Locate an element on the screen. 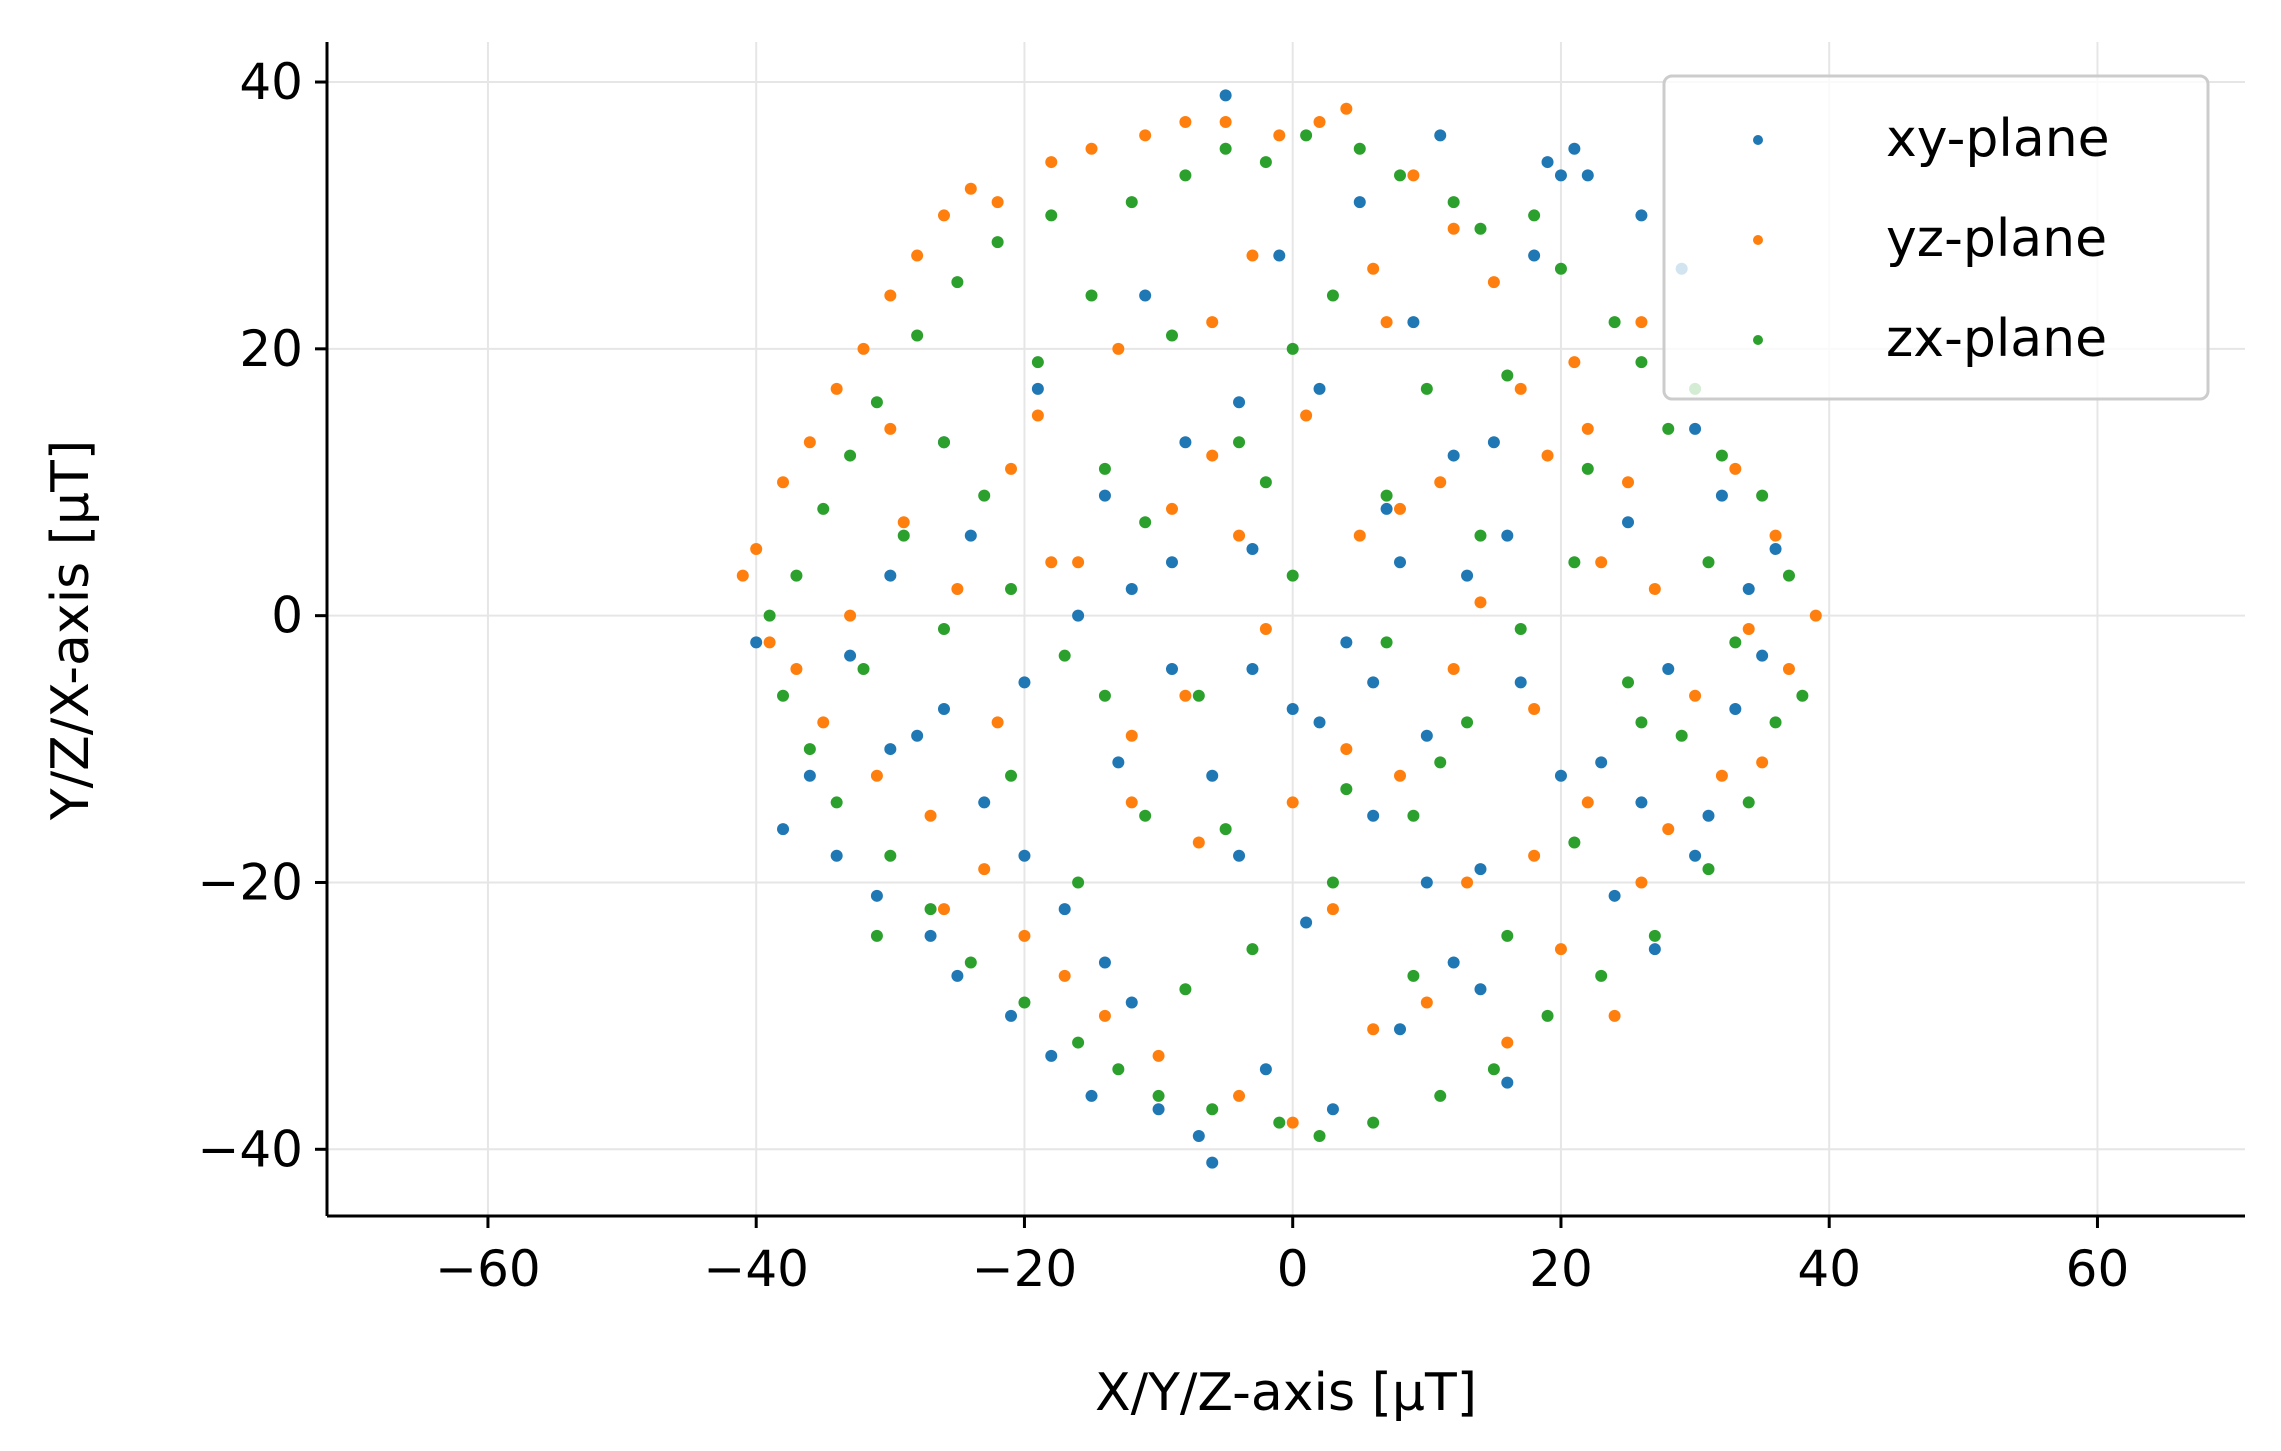 The width and height of the screenshot is (2281, 1451). legend-marker-yz-plane is located at coordinates (1758, 240).